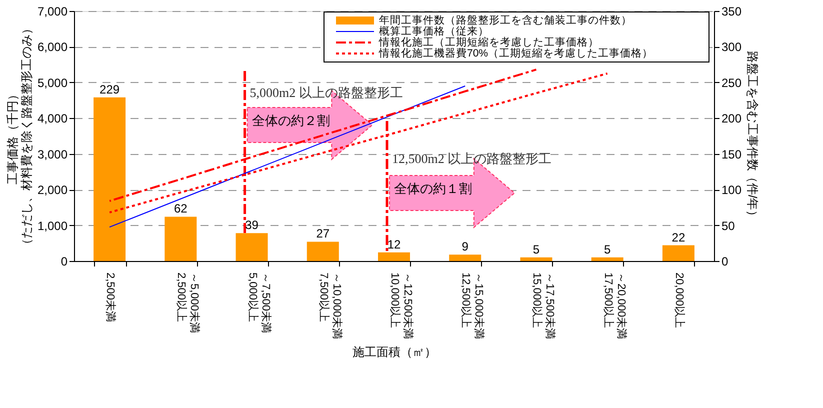 This screenshot has width=823, height=408. What do you see at coordinates (52, 190) in the screenshot?
I see `y-tick-label: 2,000` at bounding box center [52, 190].